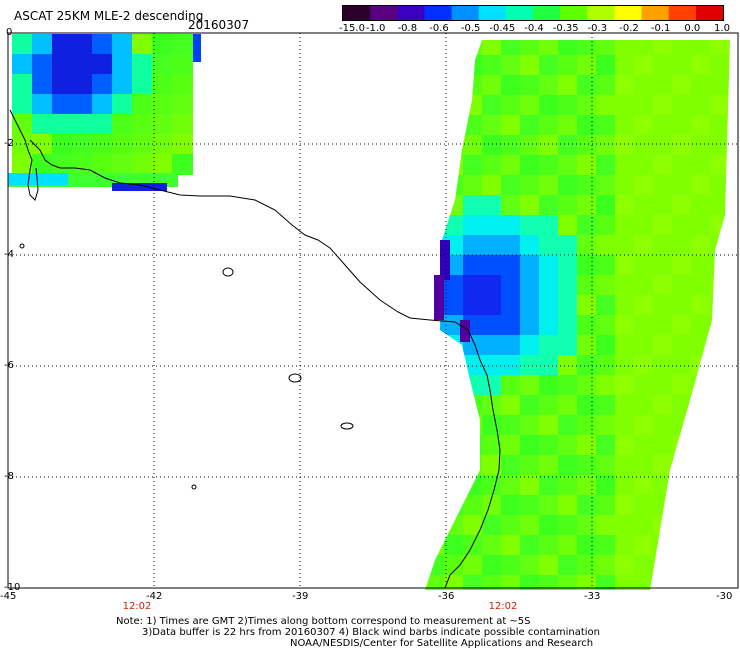 The width and height of the screenshot is (740, 650). What do you see at coordinates (9, 476) in the screenshot?
I see `latitude-label: -8` at bounding box center [9, 476].